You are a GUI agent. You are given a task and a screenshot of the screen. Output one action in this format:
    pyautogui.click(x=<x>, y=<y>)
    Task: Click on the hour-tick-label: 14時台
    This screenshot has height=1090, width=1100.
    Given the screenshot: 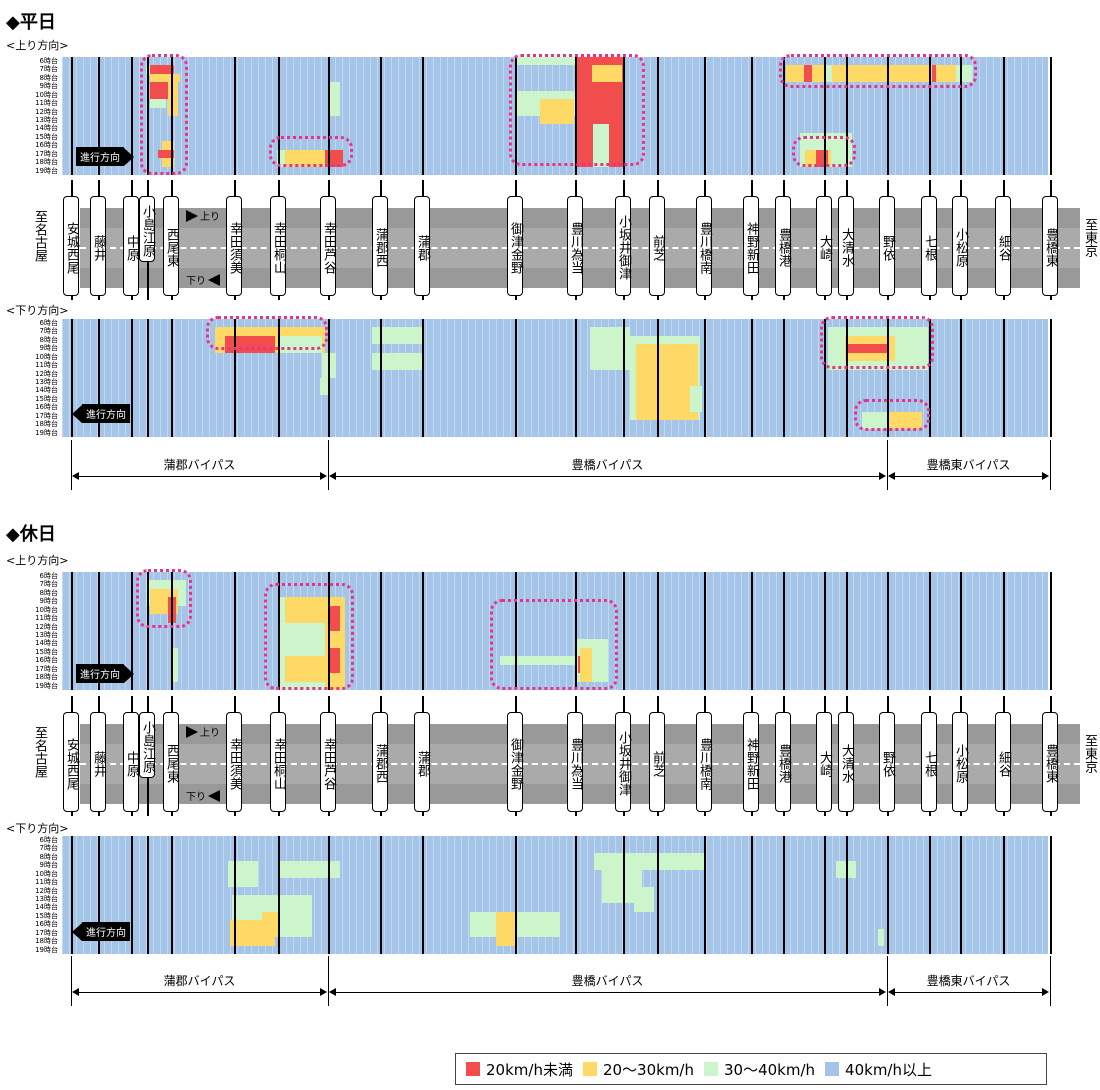 What is the action you would take?
    pyautogui.click(x=46, y=907)
    